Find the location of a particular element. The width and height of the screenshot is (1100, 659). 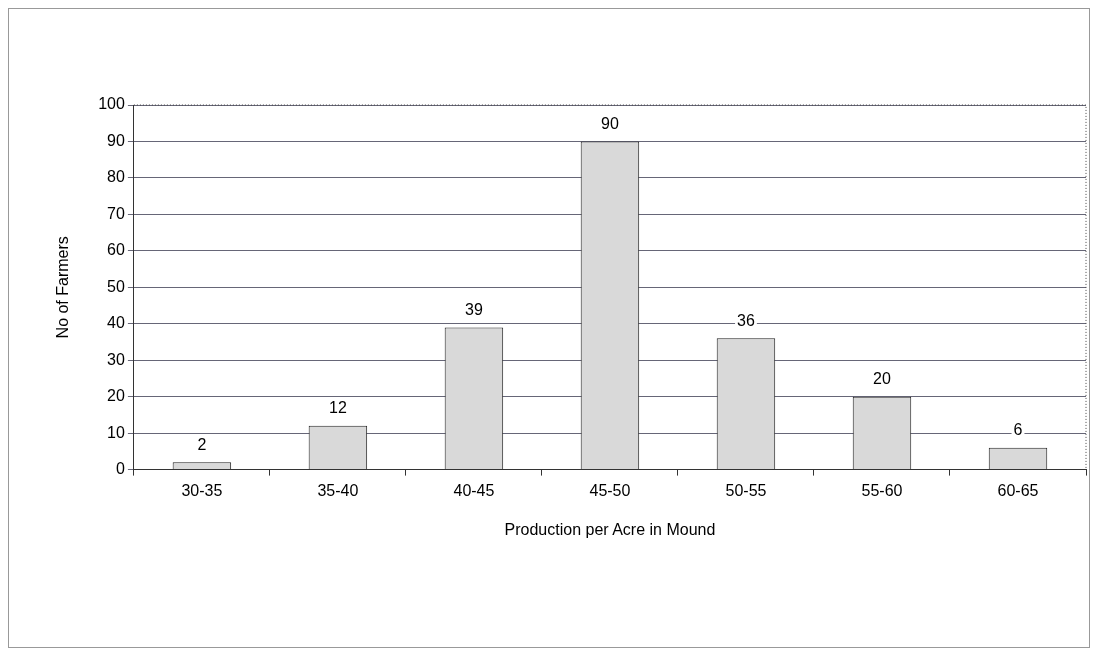

x-axis-title: Production per Acre in Mound is located at coordinates (610, 529).